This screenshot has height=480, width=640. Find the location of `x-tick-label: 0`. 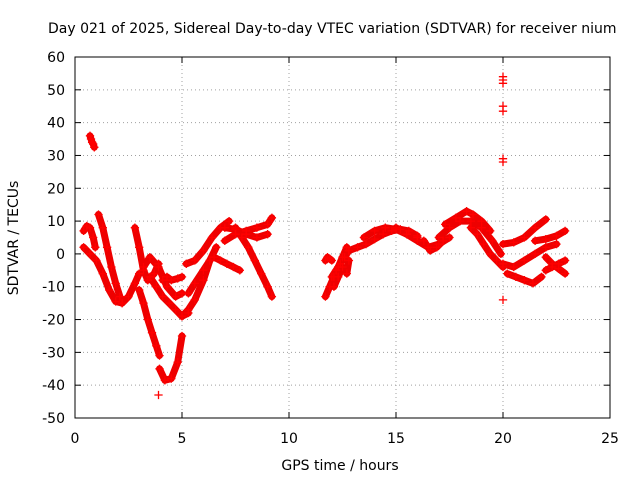

x-tick-label: 0 is located at coordinates (75, 439).